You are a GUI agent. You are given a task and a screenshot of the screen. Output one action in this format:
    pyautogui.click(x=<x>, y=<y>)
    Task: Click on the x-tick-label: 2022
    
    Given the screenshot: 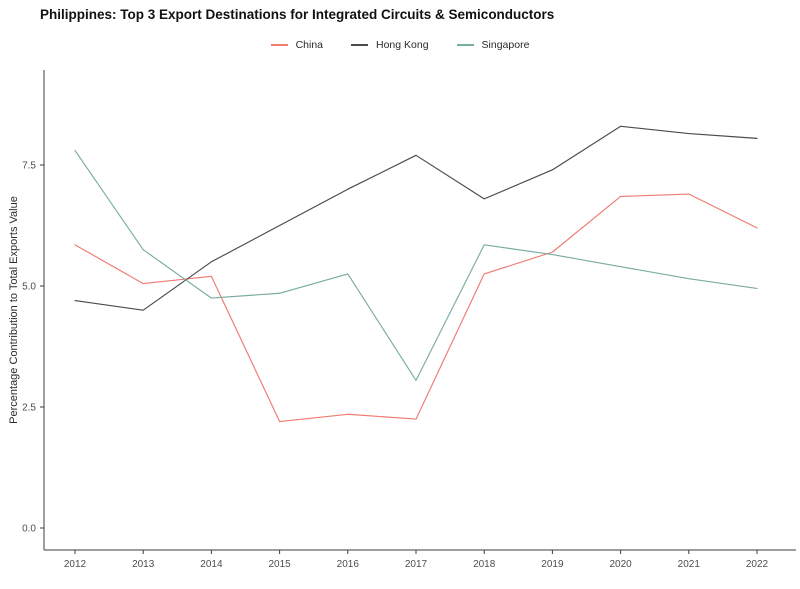 What is the action you would take?
    pyautogui.click(x=757, y=564)
    